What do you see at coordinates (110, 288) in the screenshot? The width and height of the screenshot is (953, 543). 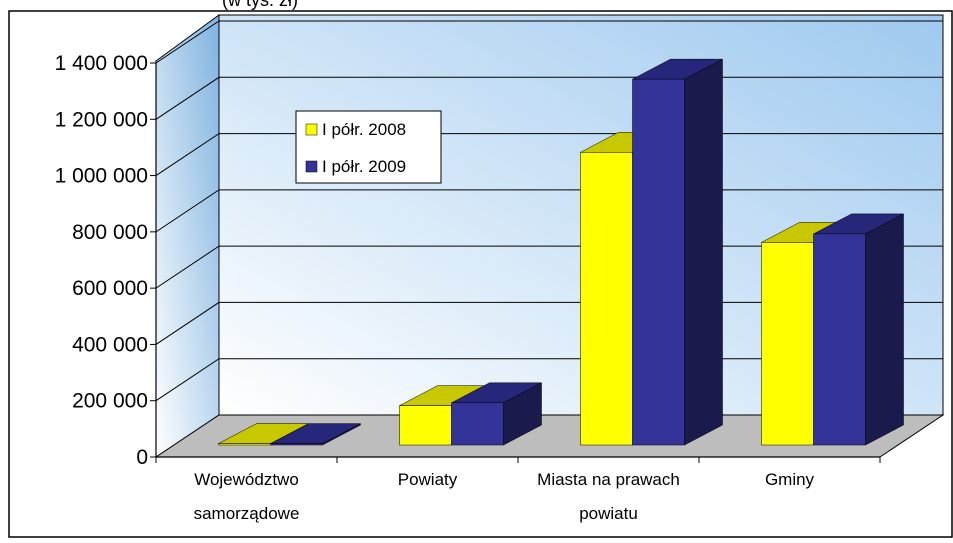 I see `y-tick-label: 600 000` at bounding box center [110, 288].